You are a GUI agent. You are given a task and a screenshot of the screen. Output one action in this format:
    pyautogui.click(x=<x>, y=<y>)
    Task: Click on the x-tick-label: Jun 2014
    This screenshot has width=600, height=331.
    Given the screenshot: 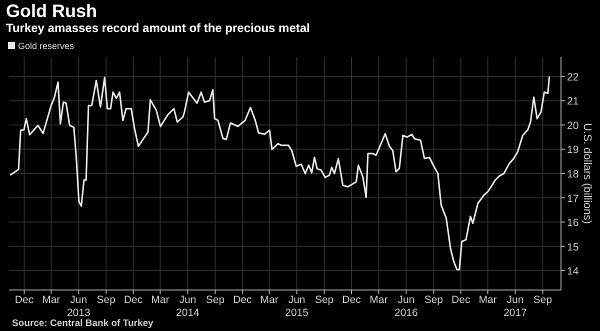 What is the action you would take?
    pyautogui.click(x=188, y=306)
    